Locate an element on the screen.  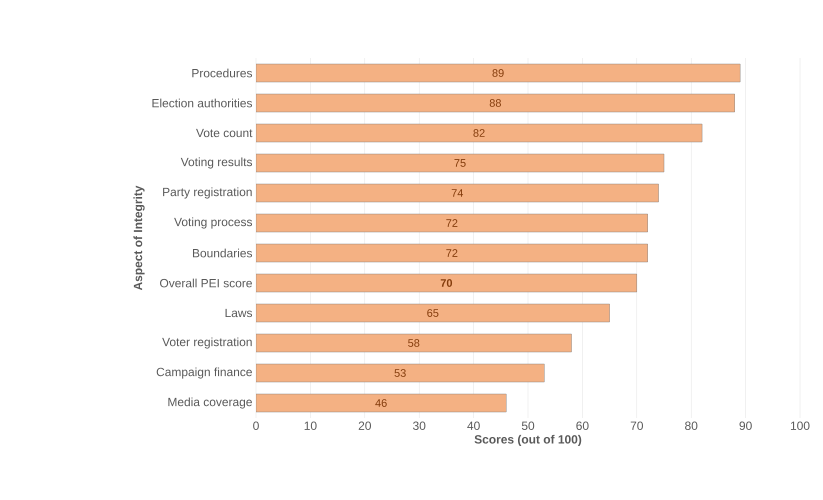
data-label: 74 is located at coordinates (458, 193).